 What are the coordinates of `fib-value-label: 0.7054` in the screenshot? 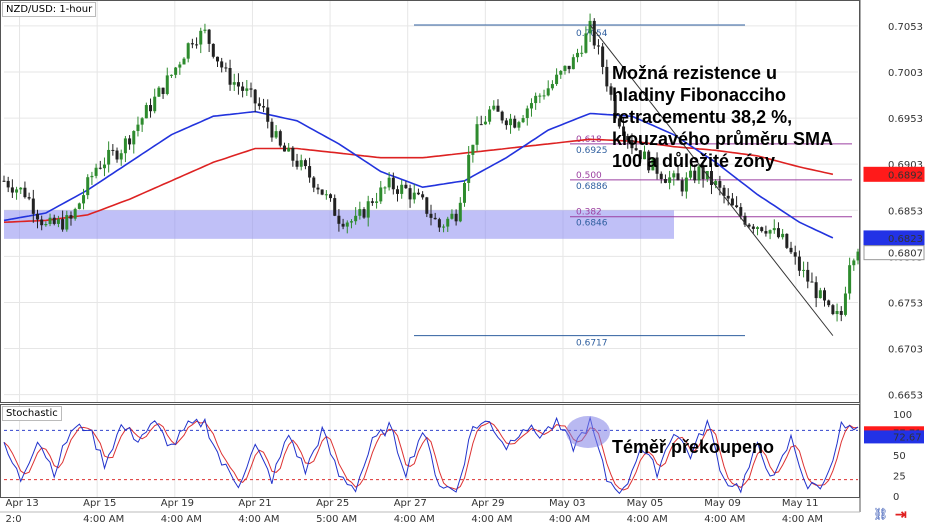 It's located at (592, 34).